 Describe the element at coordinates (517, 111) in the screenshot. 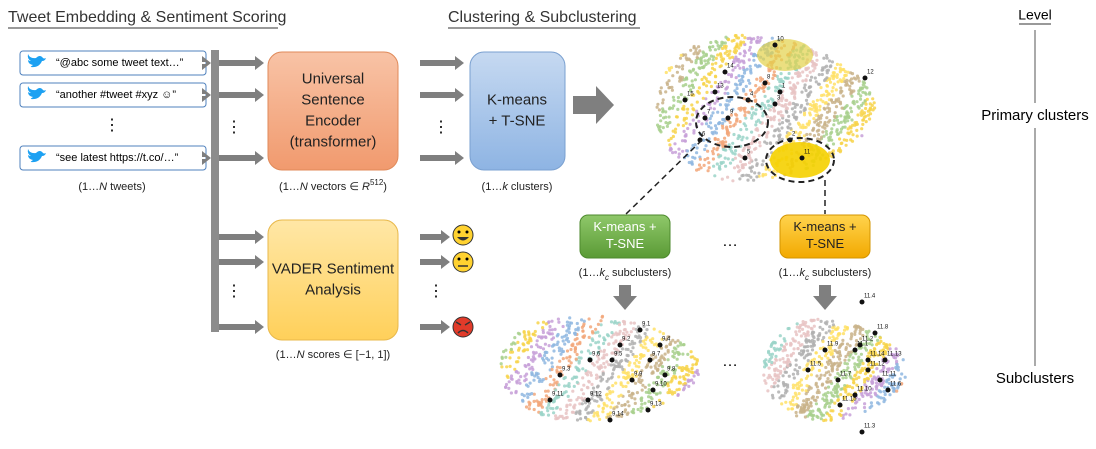

I see `kmeans-box` at that location.